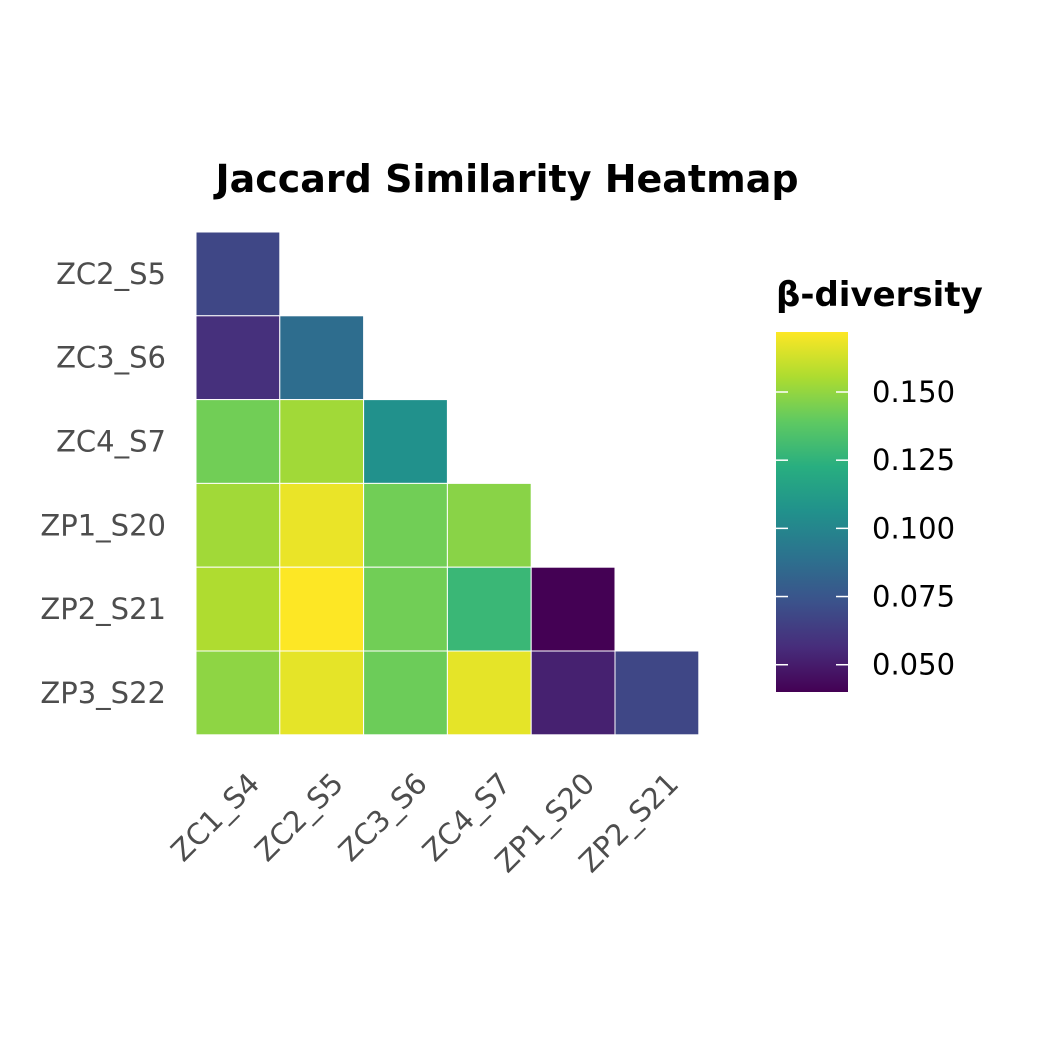 The height and width of the screenshot is (1050, 1050). What do you see at coordinates (215, 817) in the screenshot?
I see `x-tick-label: ZC1_S4` at bounding box center [215, 817].